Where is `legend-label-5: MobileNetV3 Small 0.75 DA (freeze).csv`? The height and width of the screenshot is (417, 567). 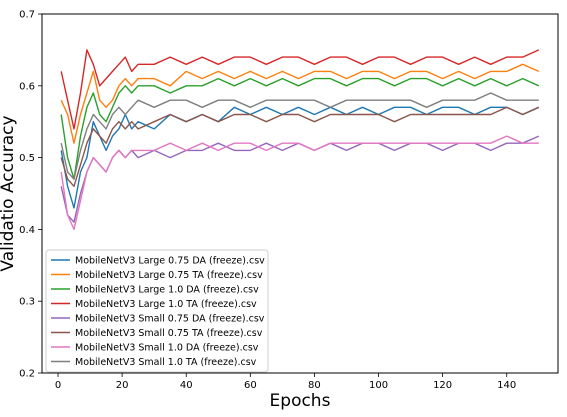 legend-label-5: MobileNetV3 Small 0.75 DA (freeze).csv is located at coordinates (170, 318).